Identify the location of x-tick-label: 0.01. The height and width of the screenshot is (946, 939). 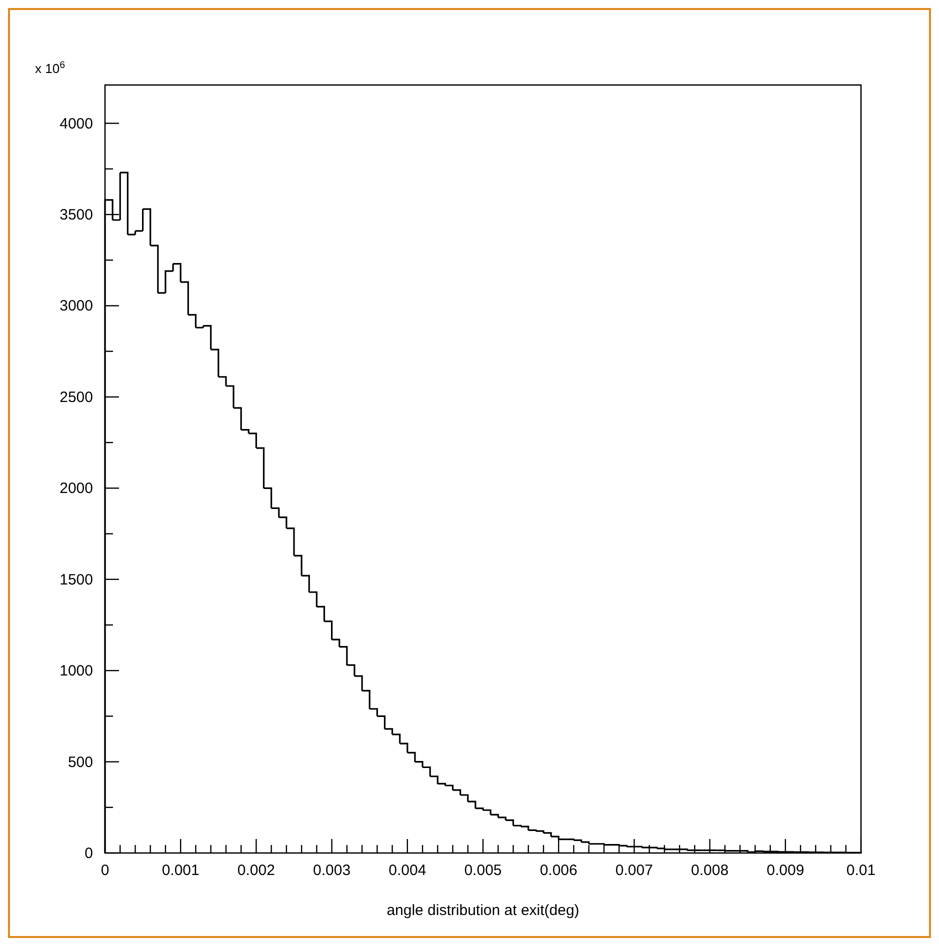
(861, 870).